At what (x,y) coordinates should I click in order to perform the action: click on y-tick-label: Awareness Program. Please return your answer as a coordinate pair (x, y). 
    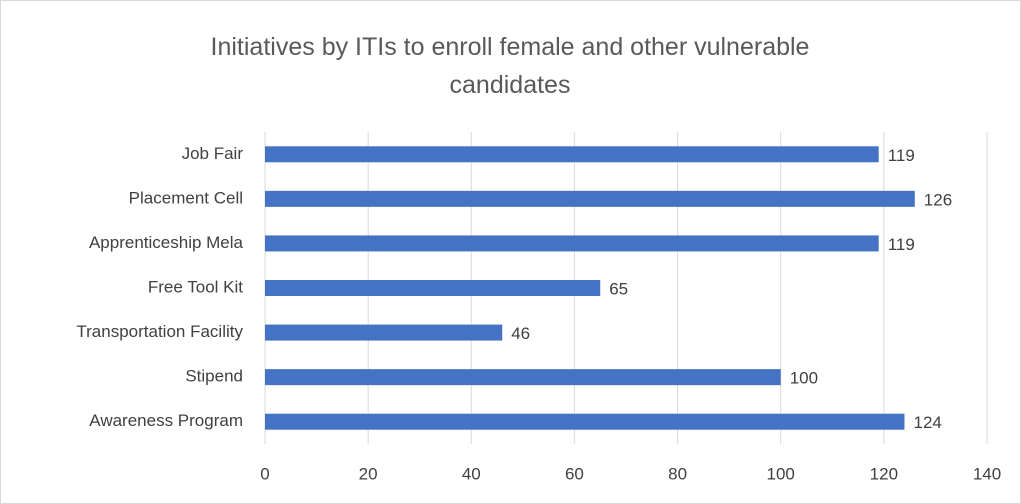
    Looking at the image, I should click on (166, 420).